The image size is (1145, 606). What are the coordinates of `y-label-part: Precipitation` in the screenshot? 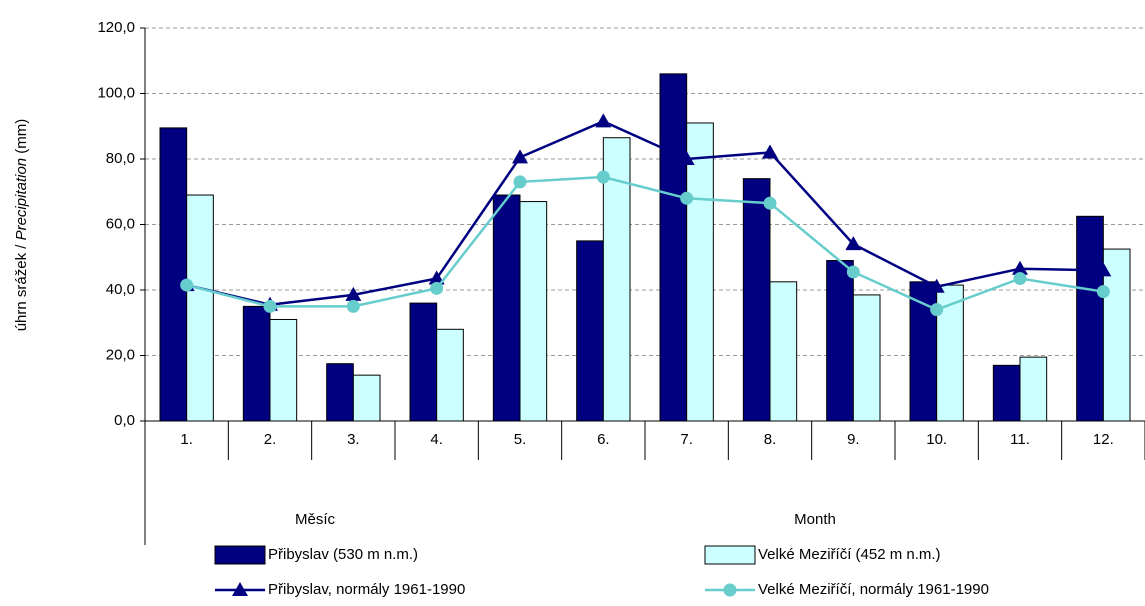 It's located at (21, 199).